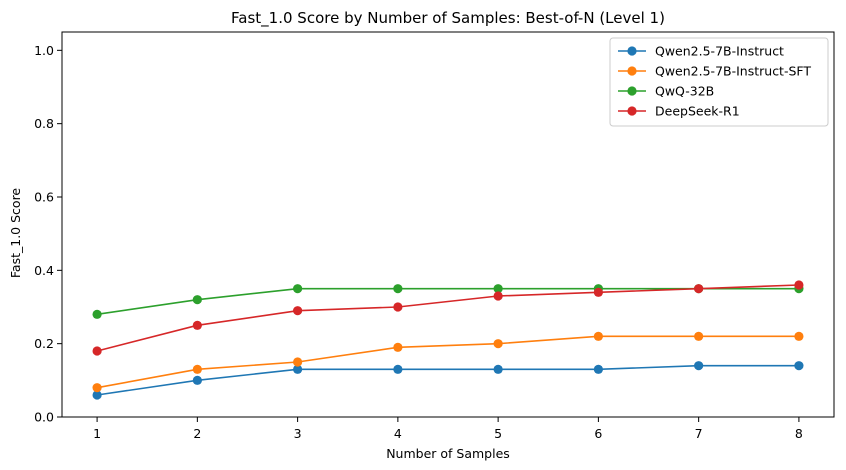 The image size is (846, 470). Describe the element at coordinates (44, 197) in the screenshot. I see `y-tick-label: 0.6` at that location.